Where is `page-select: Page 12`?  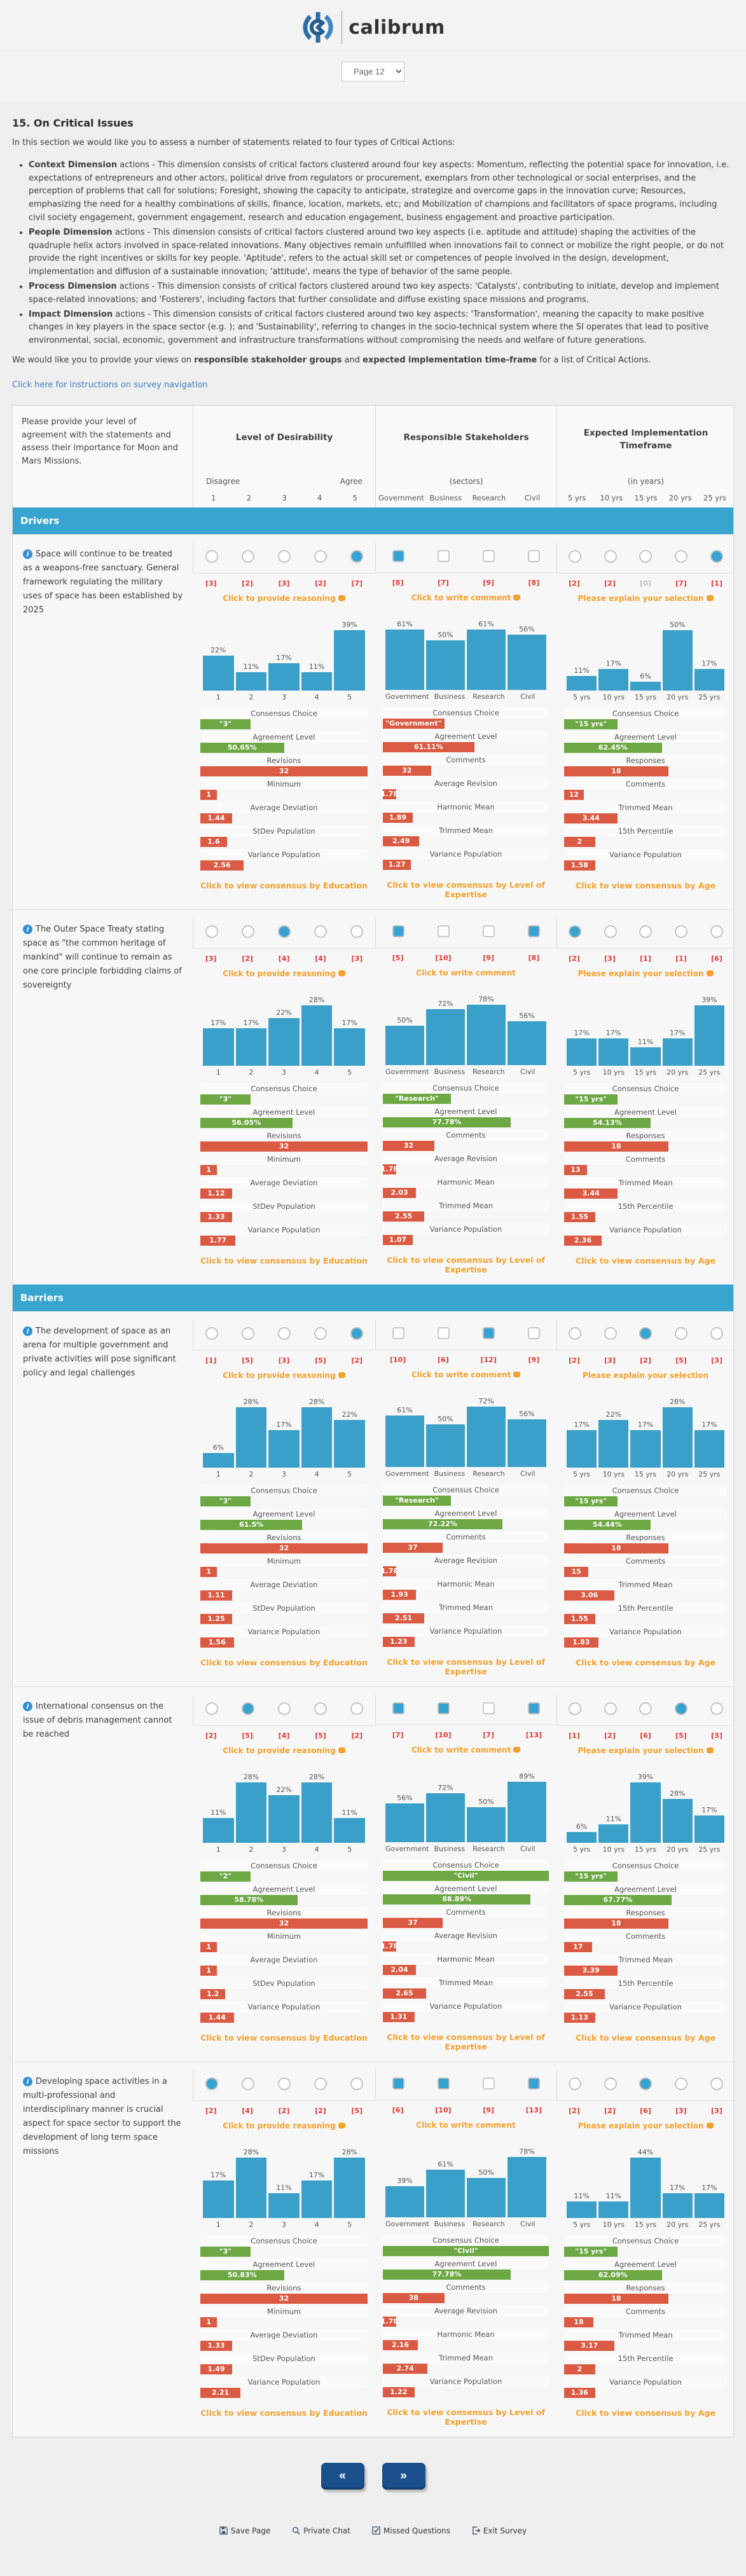 page-select: Page 12 is located at coordinates (373, 71).